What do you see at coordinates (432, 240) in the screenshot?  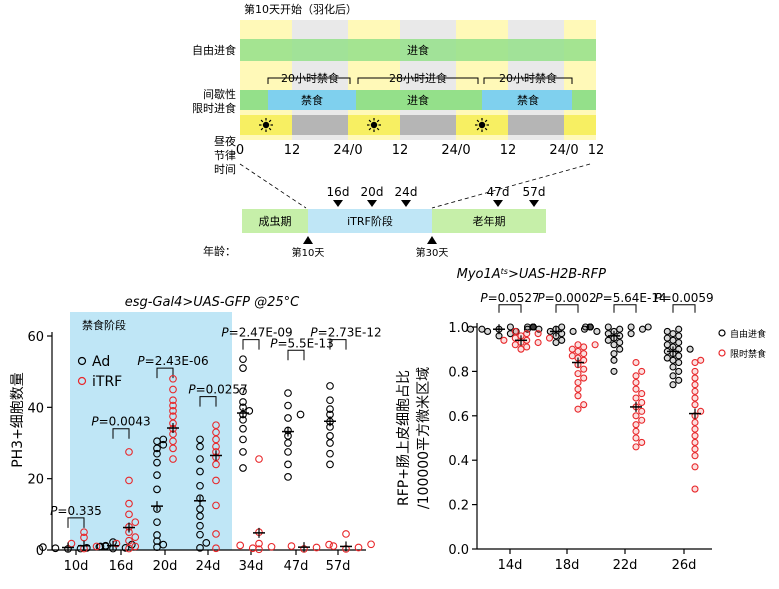 I see `day30-arrow` at bounding box center [432, 240].